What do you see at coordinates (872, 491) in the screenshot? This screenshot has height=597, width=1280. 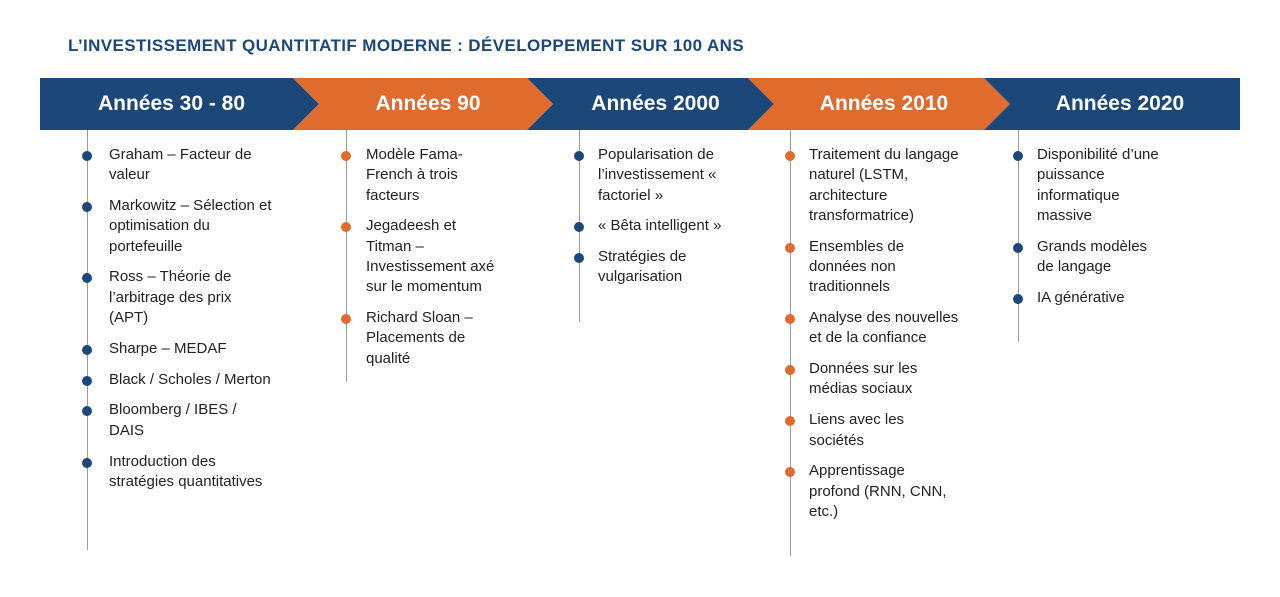 I see `list-item: Apprentissage profond (RNN, CNN, etc.)` at bounding box center [872, 491].